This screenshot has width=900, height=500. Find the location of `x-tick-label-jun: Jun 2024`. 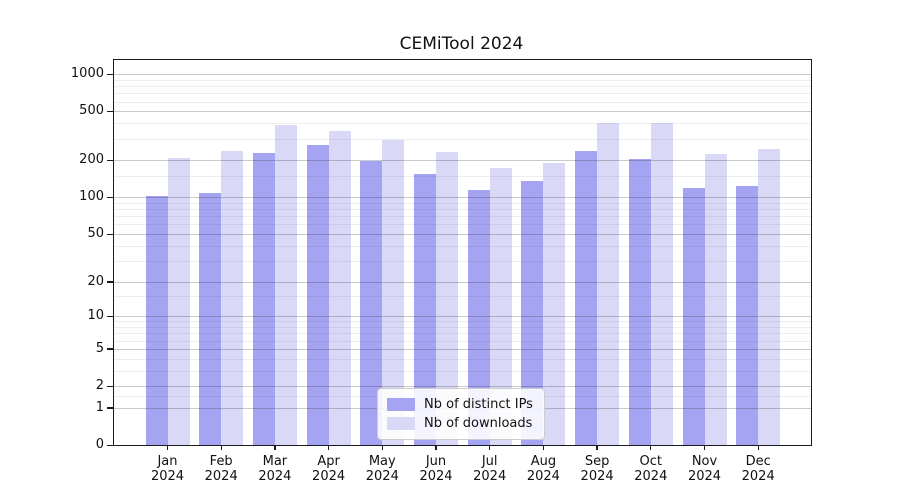

x-tick-label-jun: Jun 2024 is located at coordinates (436, 469).